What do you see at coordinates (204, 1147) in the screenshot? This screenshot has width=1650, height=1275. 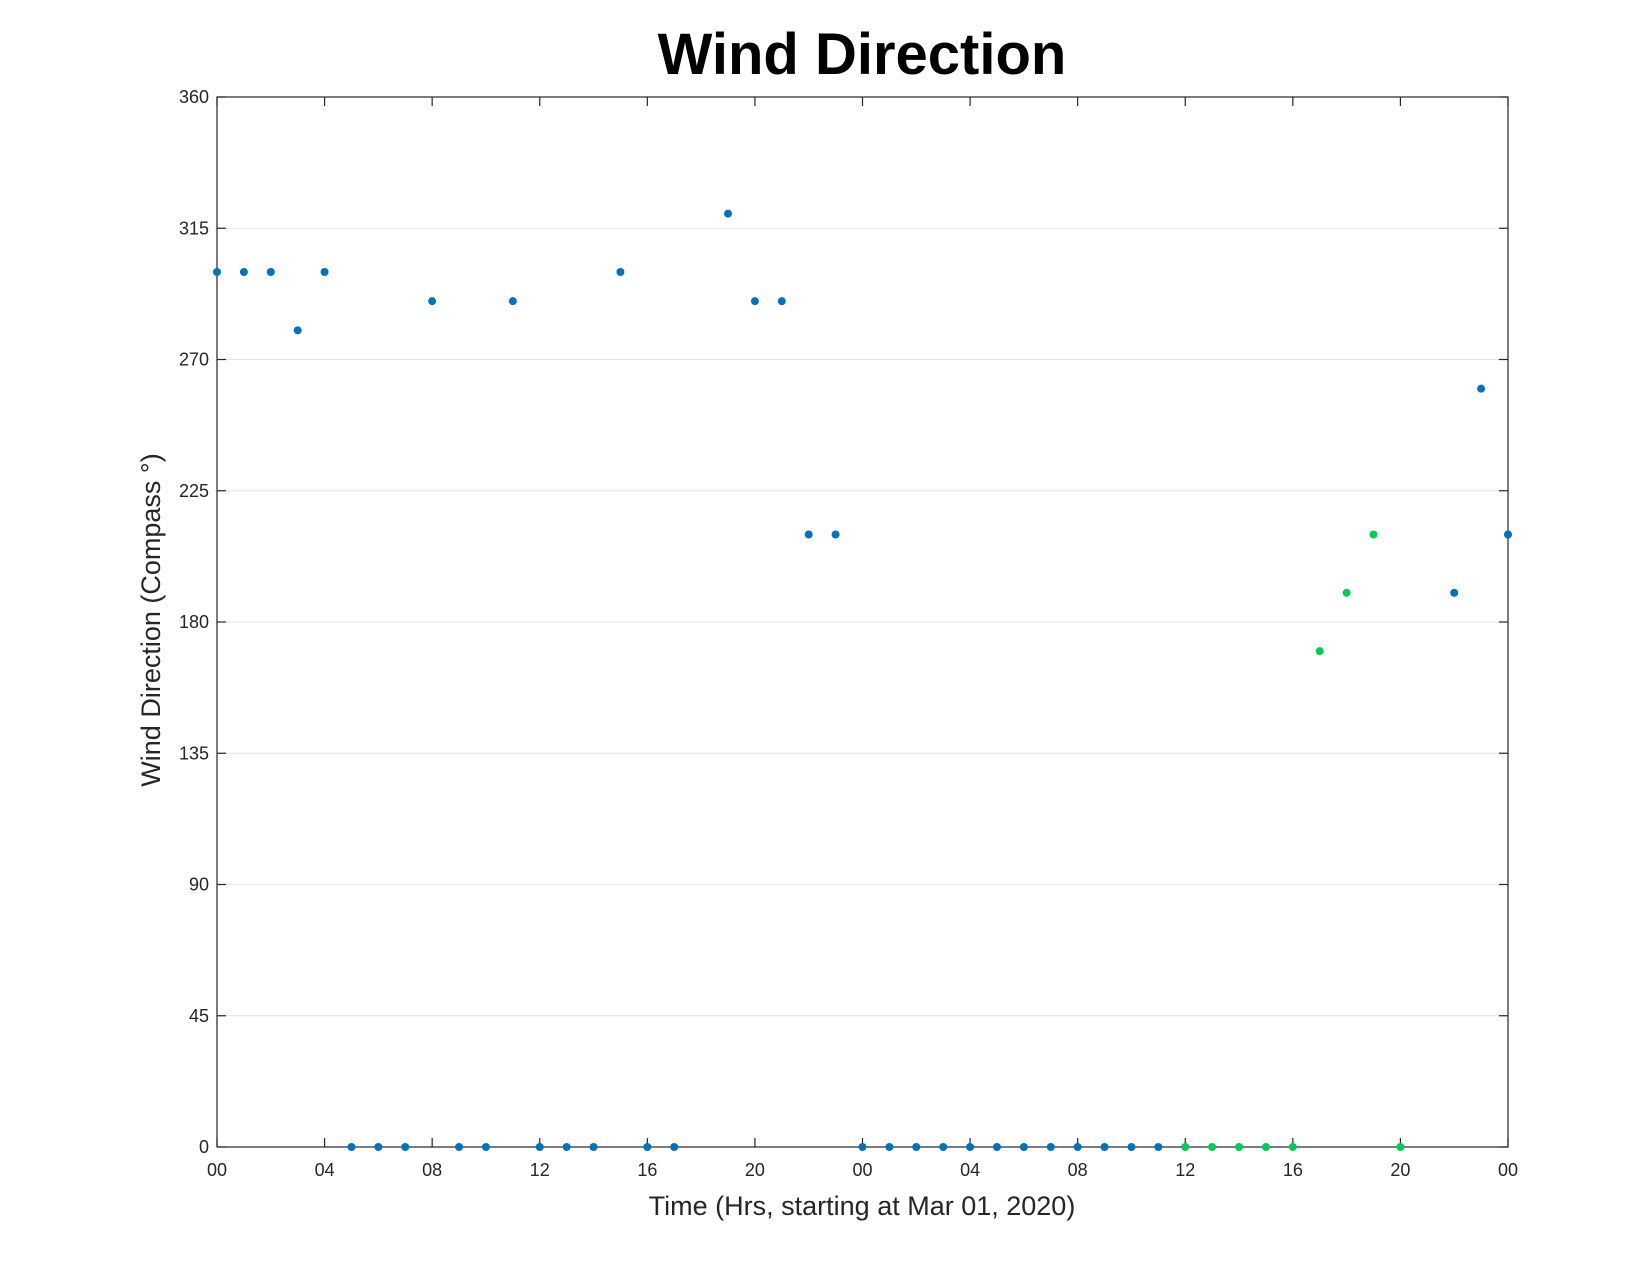 I see `y-tick-label: 0` at bounding box center [204, 1147].